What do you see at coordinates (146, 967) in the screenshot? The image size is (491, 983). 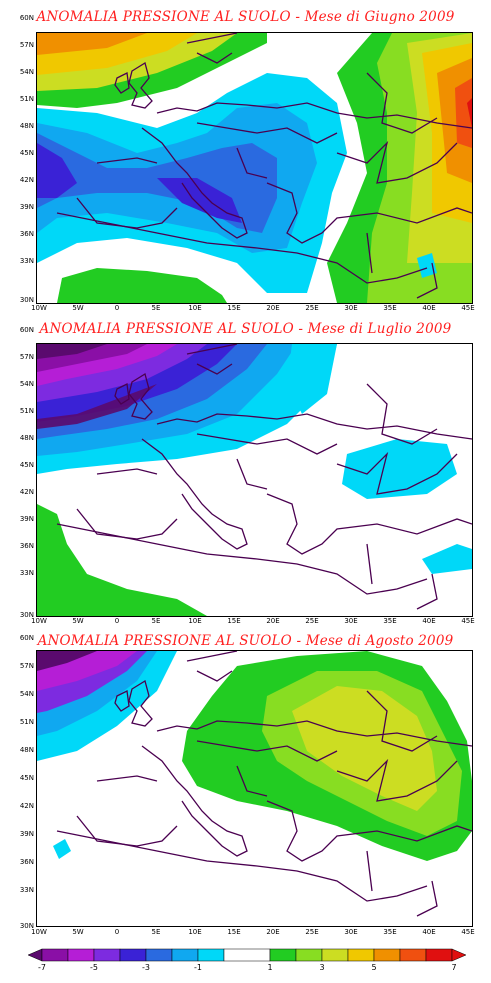 I see `legend-tick-label: -3` at bounding box center [146, 967].